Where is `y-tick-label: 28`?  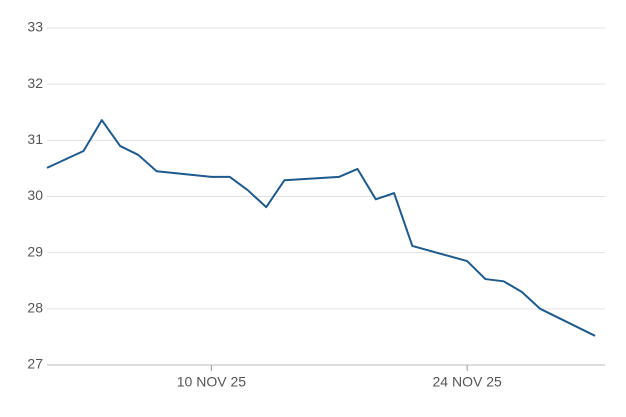
y-tick-label: 28 is located at coordinates (35, 308).